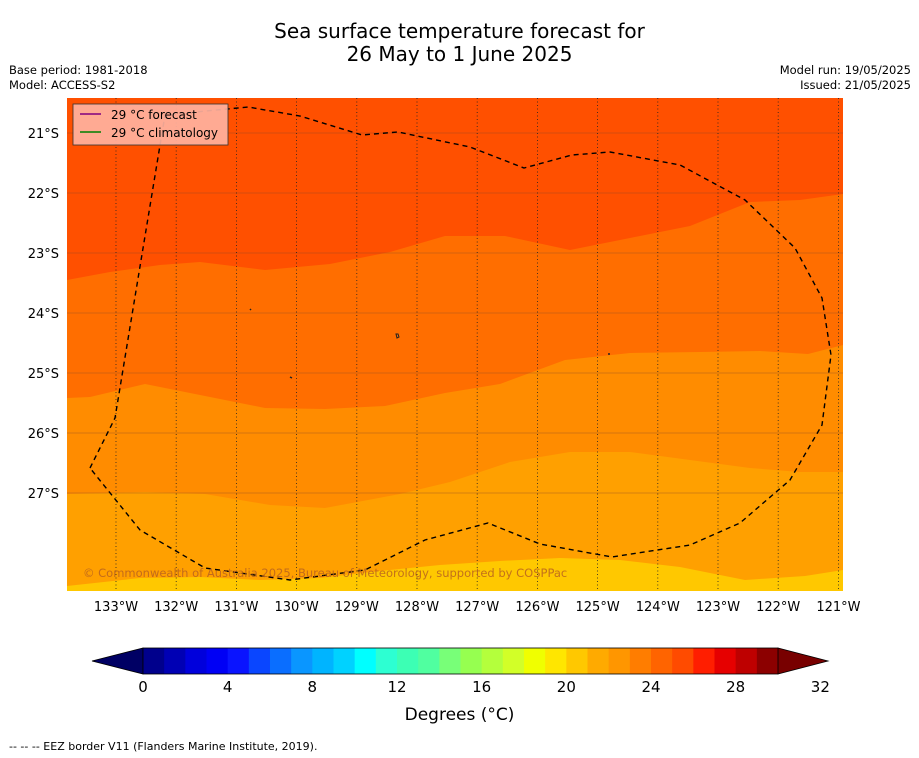  What do you see at coordinates (357, 607) in the screenshot?
I see `longitude-label: 129°W` at bounding box center [357, 607].